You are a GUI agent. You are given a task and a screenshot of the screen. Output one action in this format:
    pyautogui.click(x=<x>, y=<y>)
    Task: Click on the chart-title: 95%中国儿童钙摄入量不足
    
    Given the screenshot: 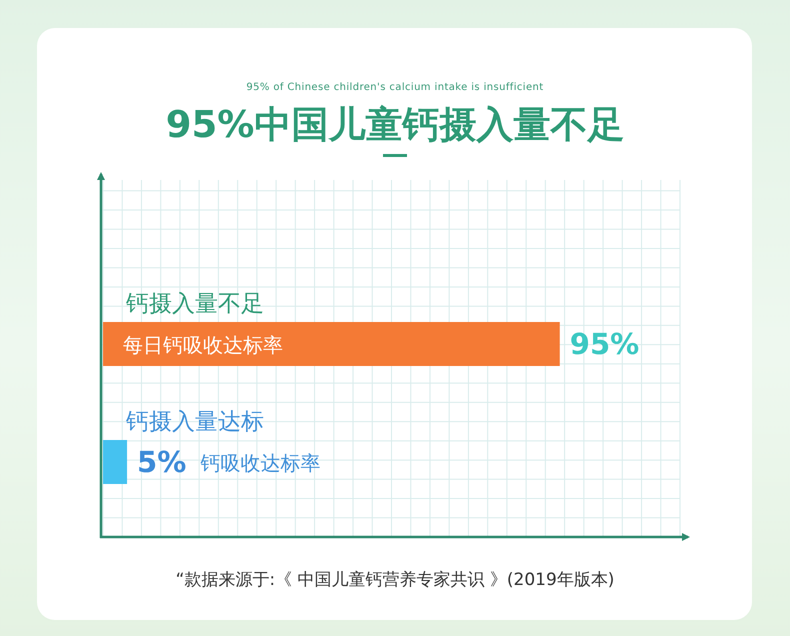 What is the action you would take?
    pyautogui.click(x=395, y=124)
    